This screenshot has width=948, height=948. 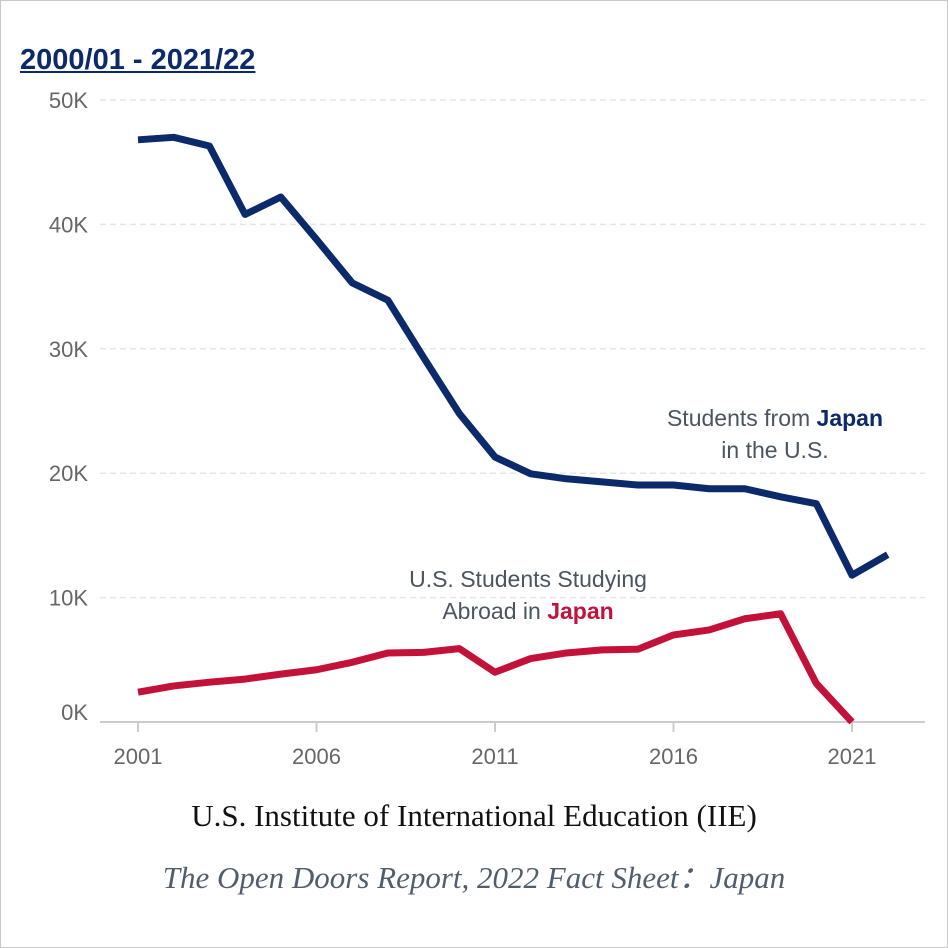 I want to click on annotation-us-in-japan-line1: U.S. Students Studying, so click(x=528, y=579).